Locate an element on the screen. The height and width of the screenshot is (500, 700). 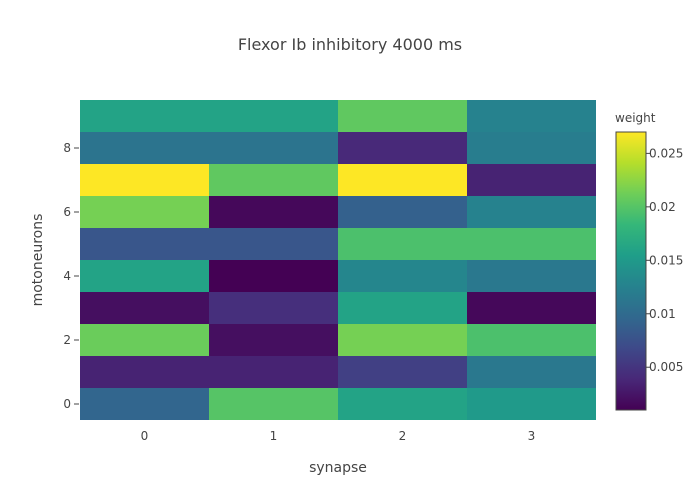
y-axis-ticks: 0 2 4 6 8 is located at coordinates (71, 276).